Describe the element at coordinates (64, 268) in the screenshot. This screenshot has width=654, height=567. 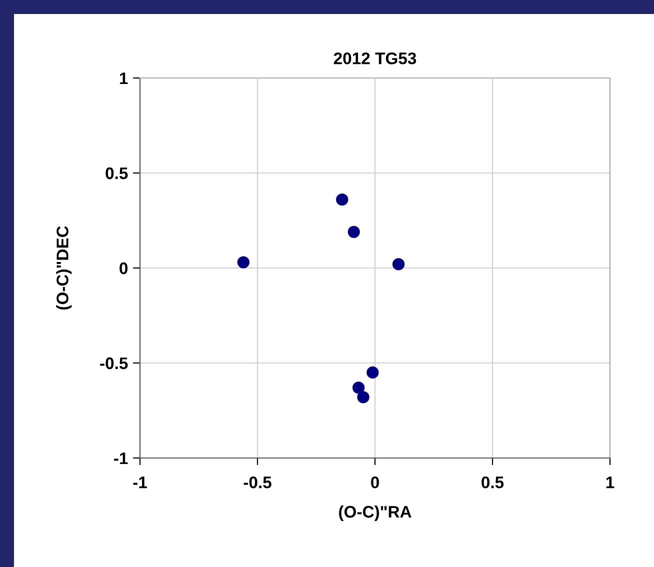
I see `y-axis-title: (O-C)"DEC` at that location.